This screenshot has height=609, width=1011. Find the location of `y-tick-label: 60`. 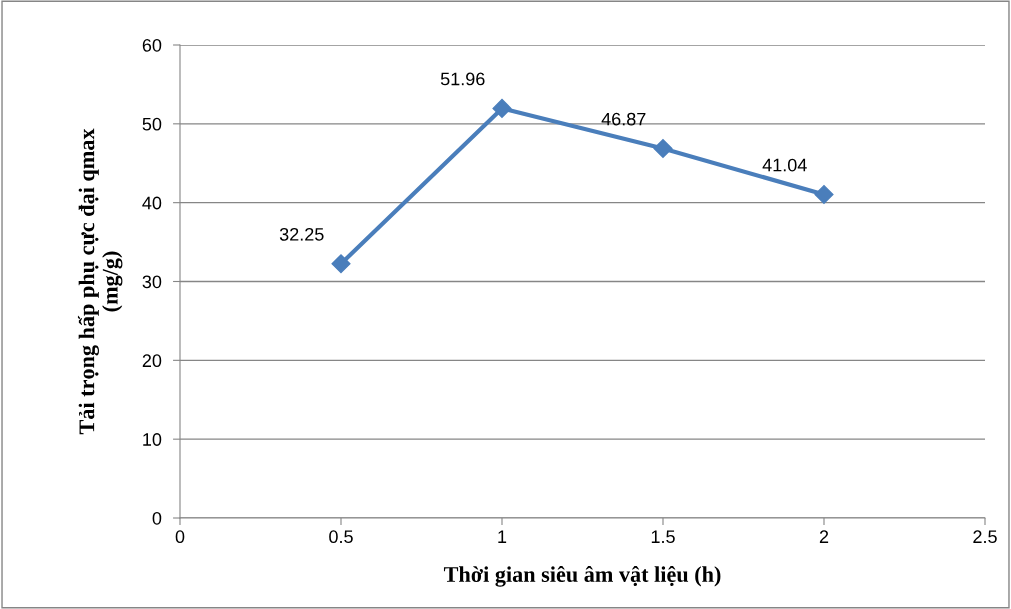

y-tick-label: 60 is located at coordinates (152, 45).